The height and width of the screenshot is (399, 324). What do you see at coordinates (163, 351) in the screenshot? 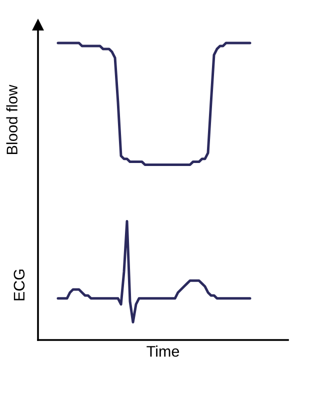
I see `x-axis-title: Time` at bounding box center [163, 351].